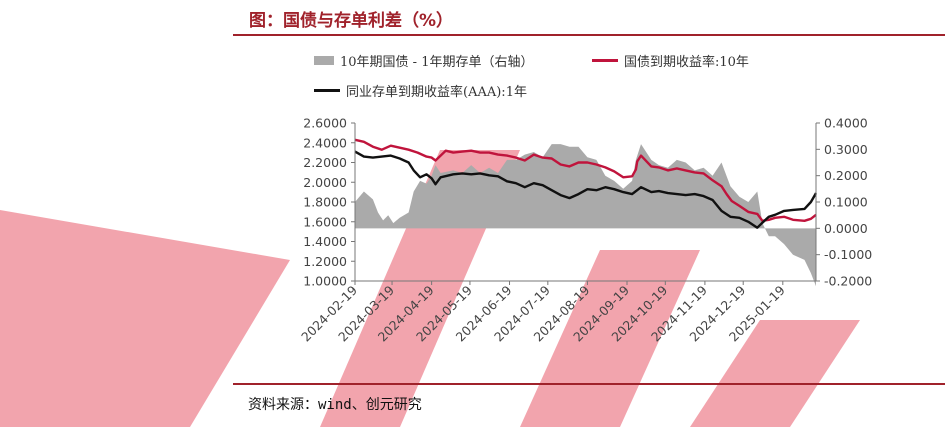  I want to click on left-tick-label: 1.2000, so click(325, 261).